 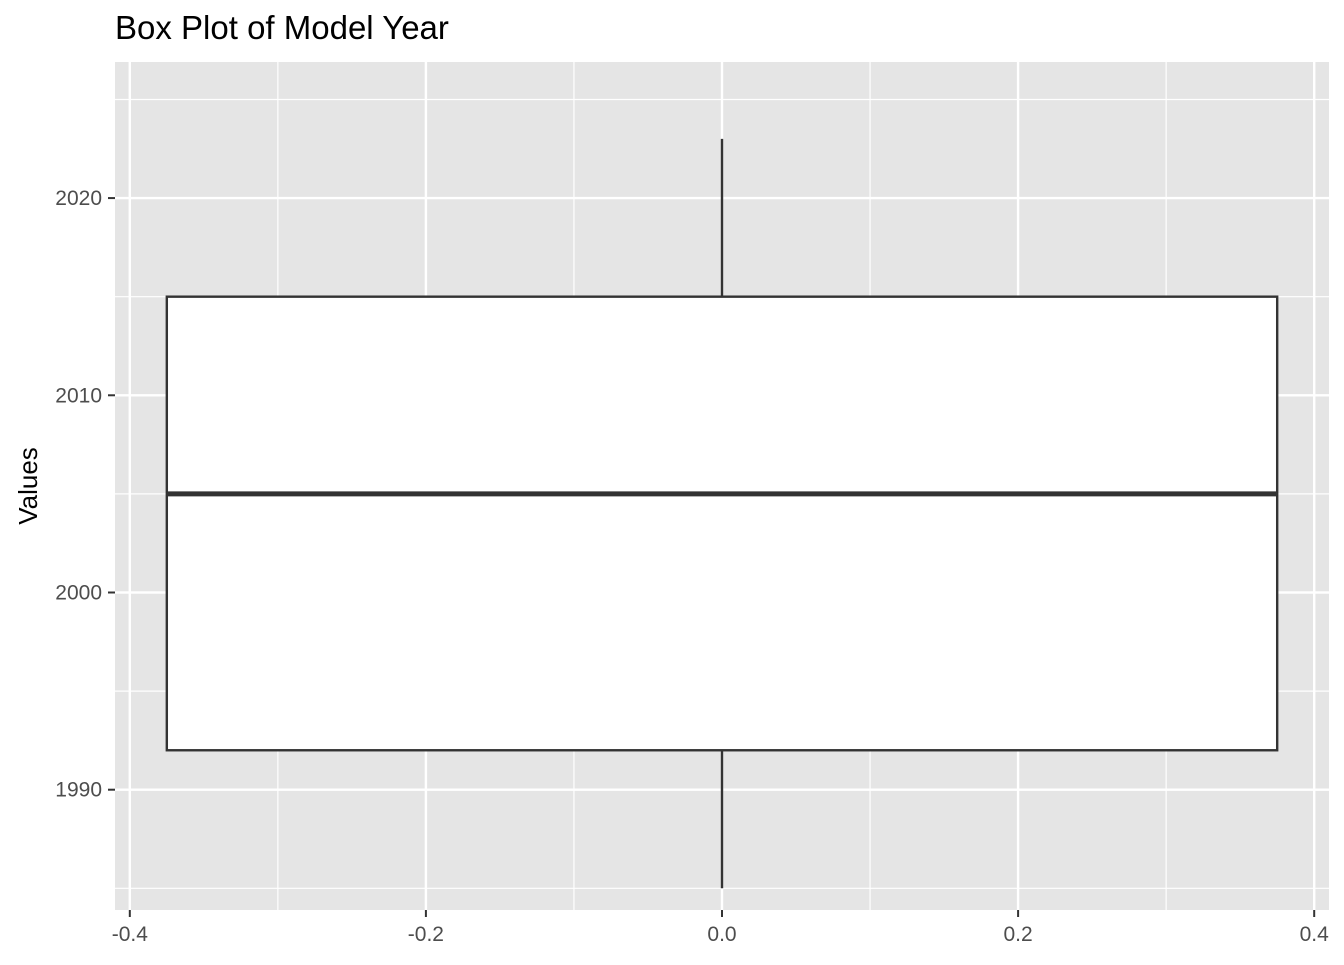 I want to click on y-tick-label: 2020, so click(x=78, y=198).